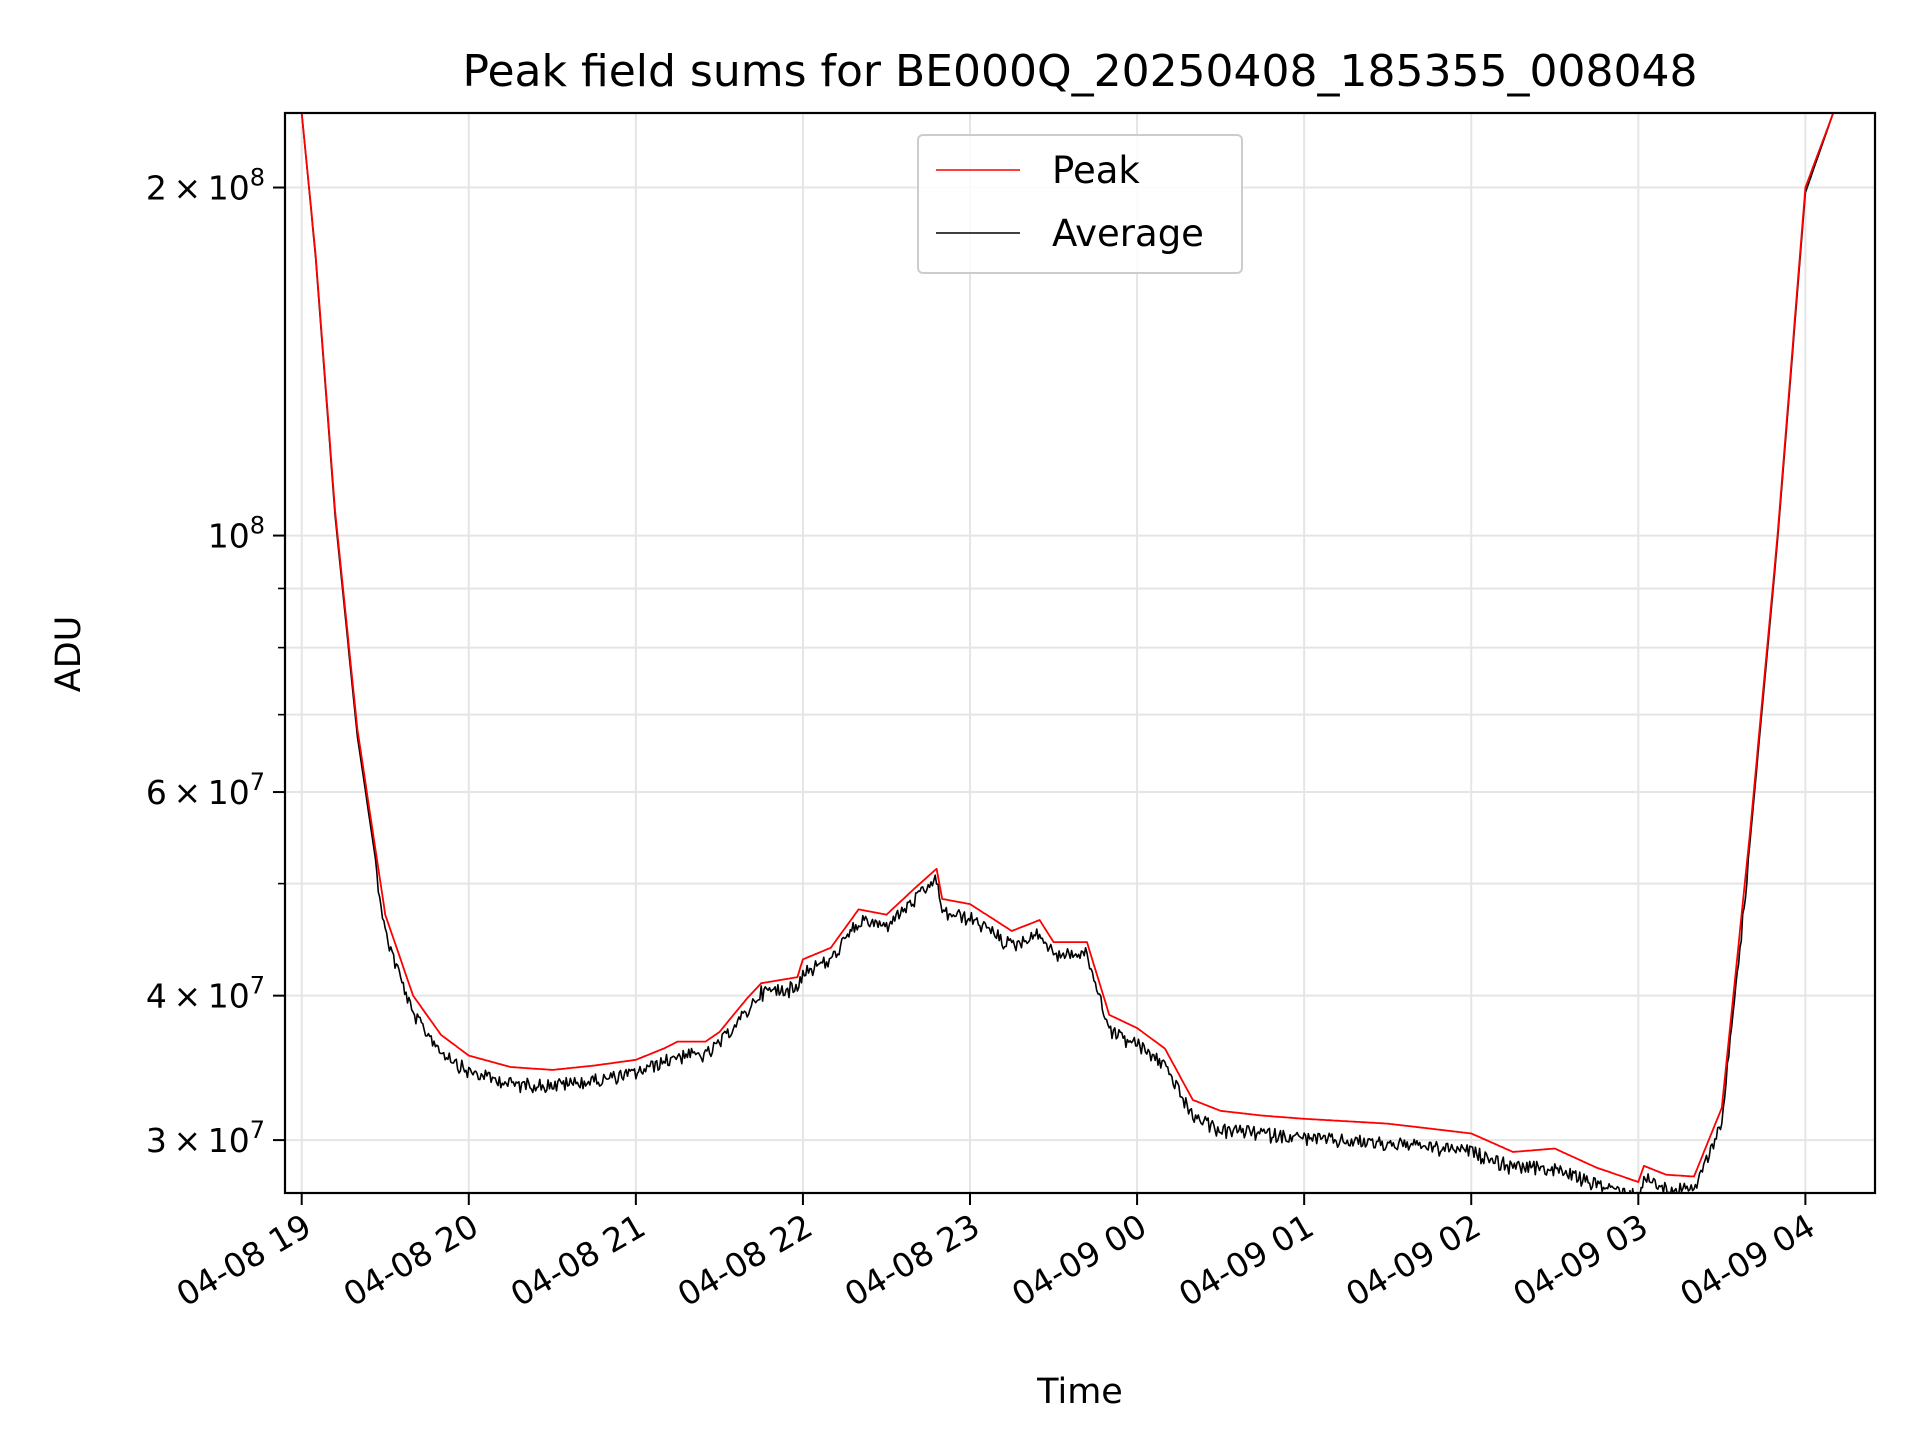  I want to click on y-tick-label: 6 × 10⁷, so click(205, 790).